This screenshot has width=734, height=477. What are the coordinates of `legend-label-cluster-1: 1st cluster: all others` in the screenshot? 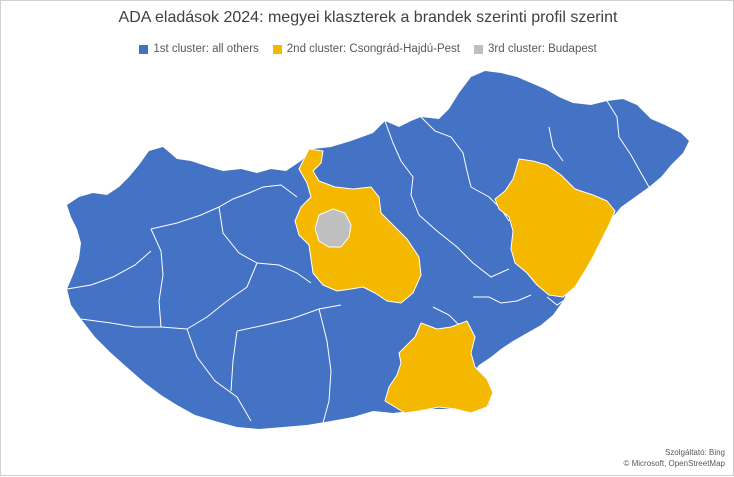 It's located at (206, 49).